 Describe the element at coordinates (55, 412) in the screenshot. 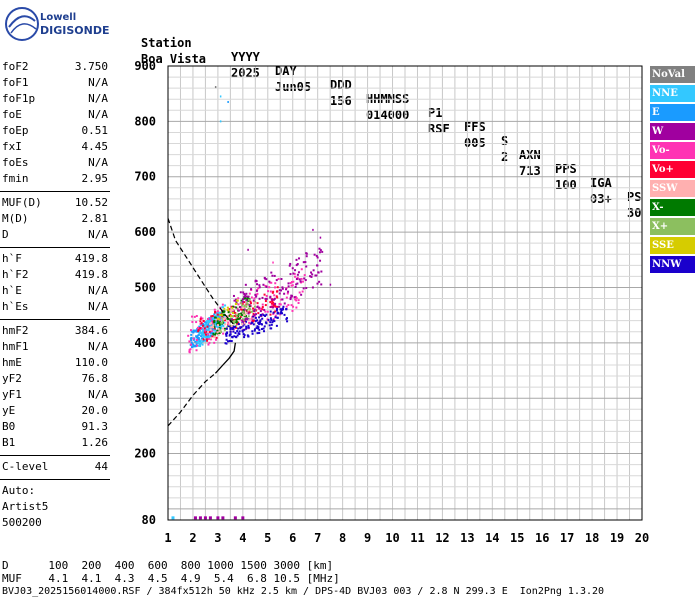

I see `param-row: yE 20.0` at that location.